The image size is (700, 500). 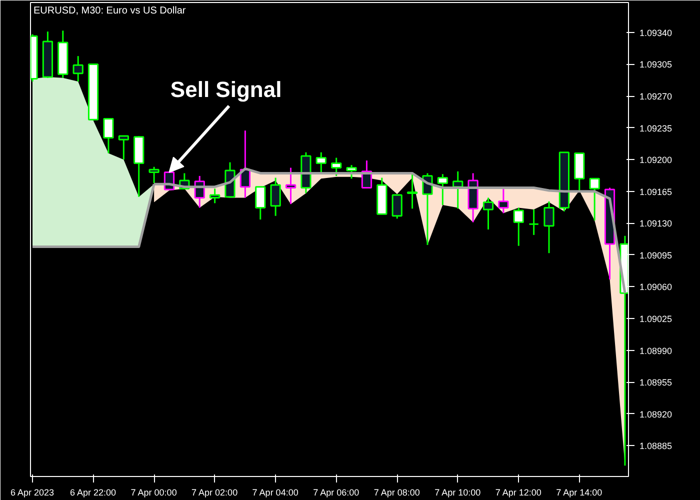 I want to click on chart-title: EURUSD, M30: Euro vs US Dollar, so click(x=110, y=11).